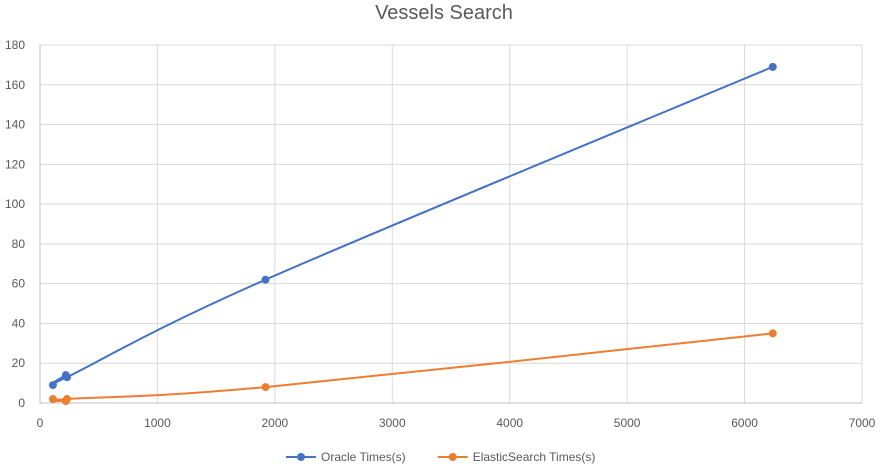 This screenshot has height=471, width=888. I want to click on y-tick-label: 40, so click(19, 323).